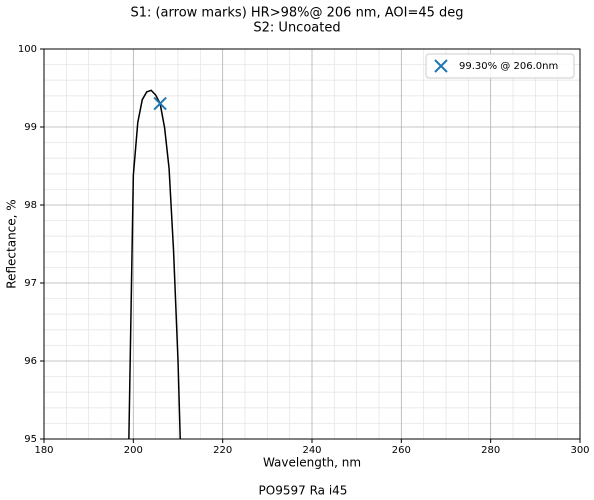 Image resolution: width=594 pixels, height=500 pixels. What do you see at coordinates (296, 28) in the screenshot?
I see `chart-subtitle: S2: Uncoated` at bounding box center [296, 28].